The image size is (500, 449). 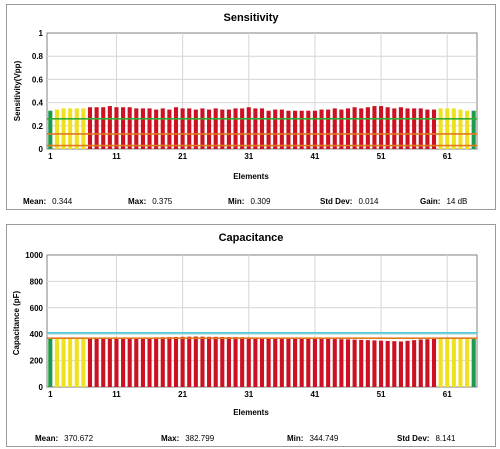 I want to click on max-stat: Max: 382.799, so click(x=188, y=438).